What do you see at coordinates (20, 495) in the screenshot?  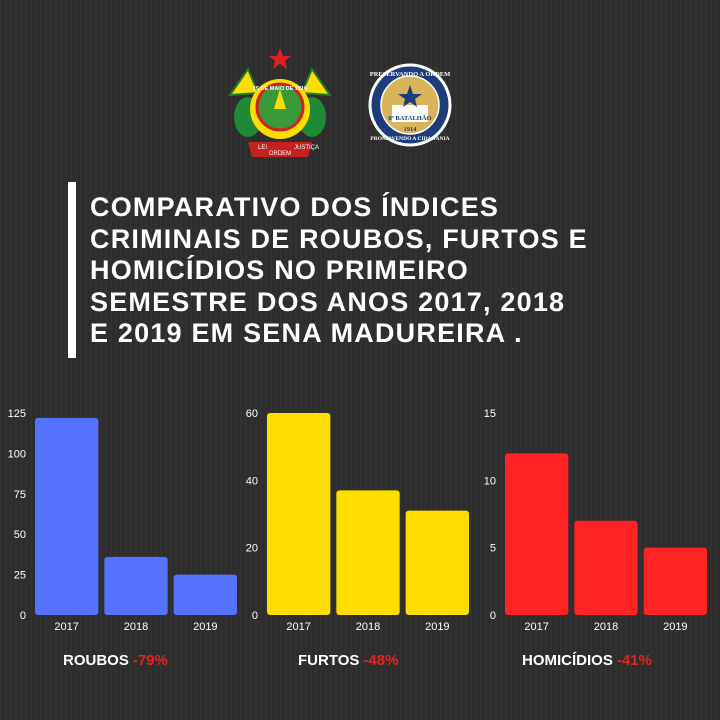 I see `roubos-ytick-label: 75` at bounding box center [20, 495].